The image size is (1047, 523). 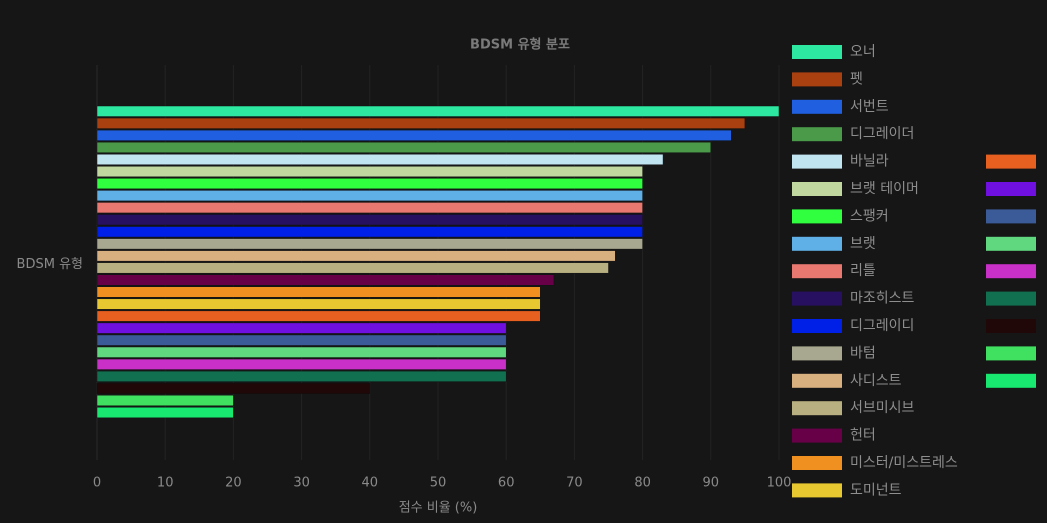 What do you see at coordinates (438, 508) in the screenshot?
I see `x-axis-label: 점수 비율 (%)` at bounding box center [438, 508].